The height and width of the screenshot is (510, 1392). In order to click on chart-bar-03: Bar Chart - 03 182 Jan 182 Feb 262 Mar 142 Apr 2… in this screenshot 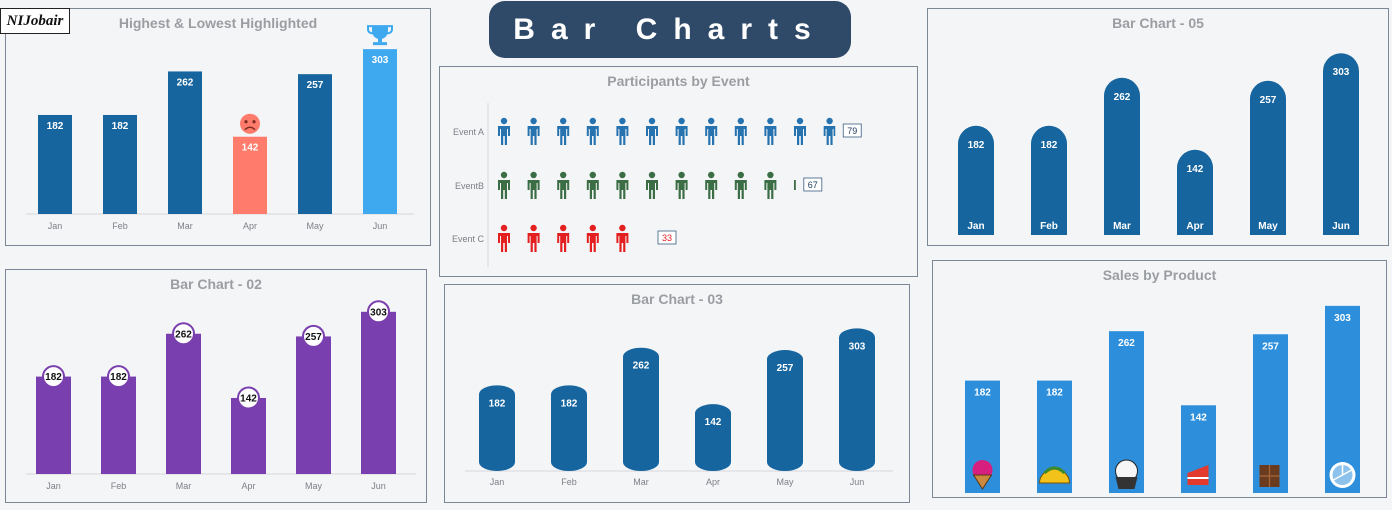, I will do `click(677, 393)`.